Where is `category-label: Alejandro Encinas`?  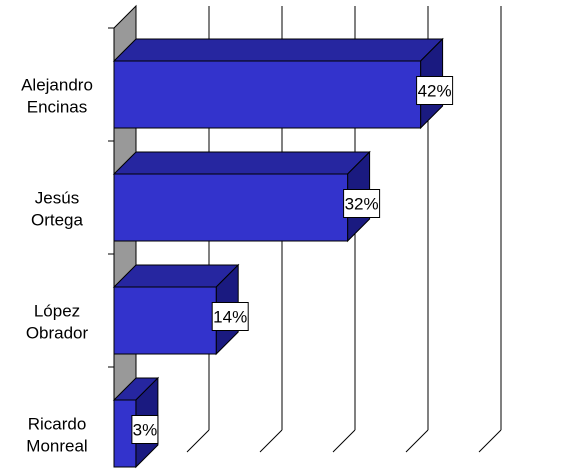 category-label: Alejandro Encinas is located at coordinates (57, 96).